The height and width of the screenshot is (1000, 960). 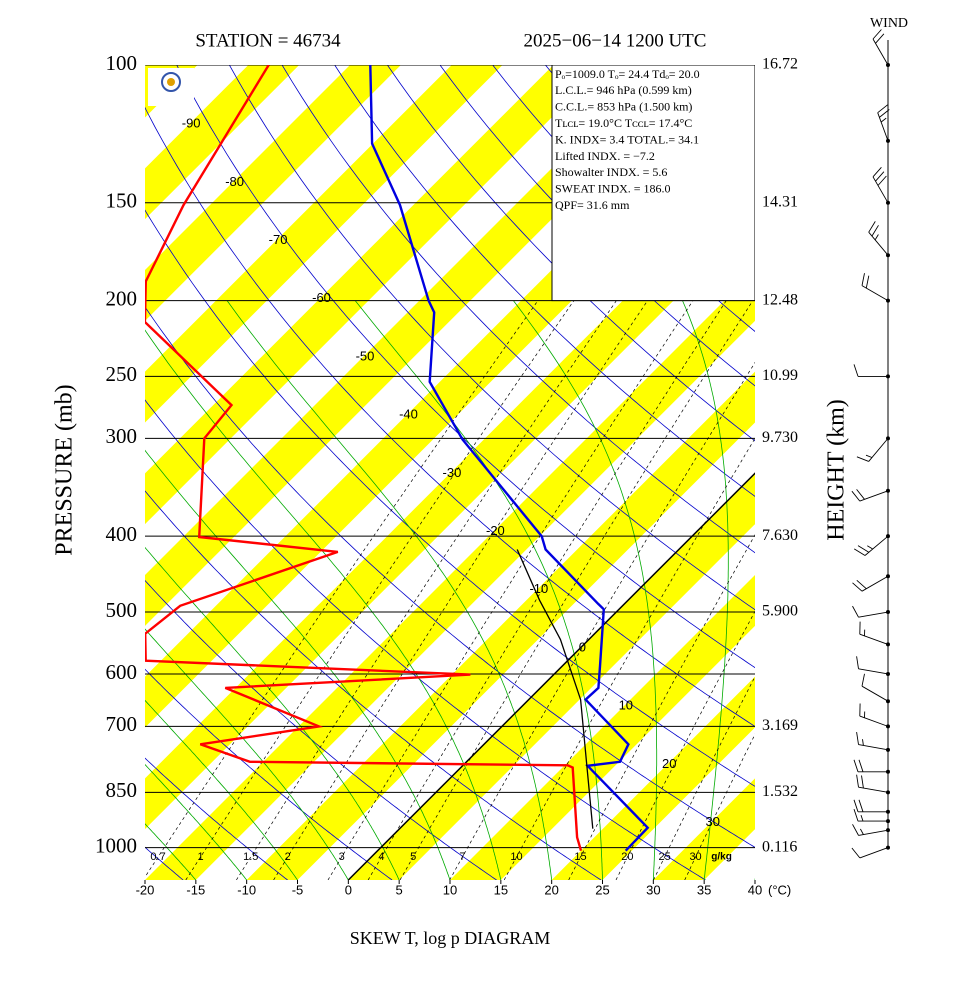 What do you see at coordinates (779, 889) in the screenshot?
I see `x-unit: (°C)` at bounding box center [779, 889].